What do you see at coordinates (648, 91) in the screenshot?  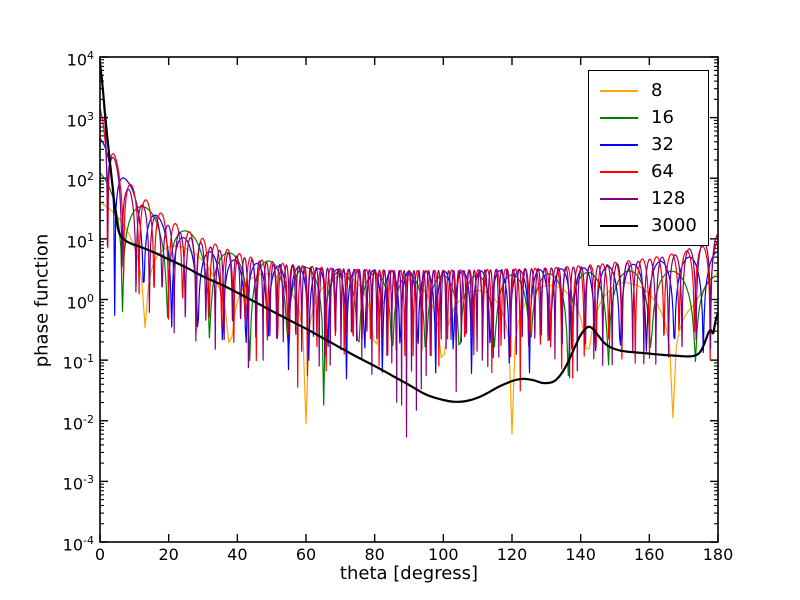 I see `legend-entry-8: 8` at bounding box center [648, 91].